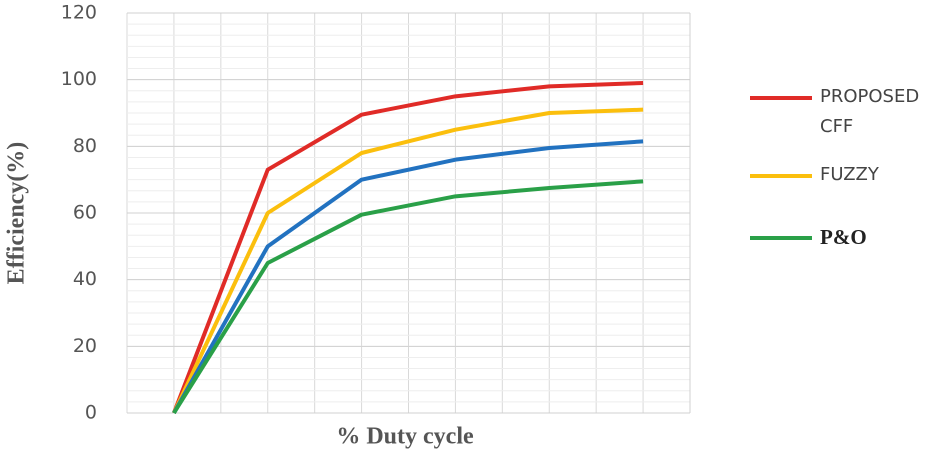 This screenshot has width=950, height=456. I want to click on y-tick-label: 80, so click(85, 146).